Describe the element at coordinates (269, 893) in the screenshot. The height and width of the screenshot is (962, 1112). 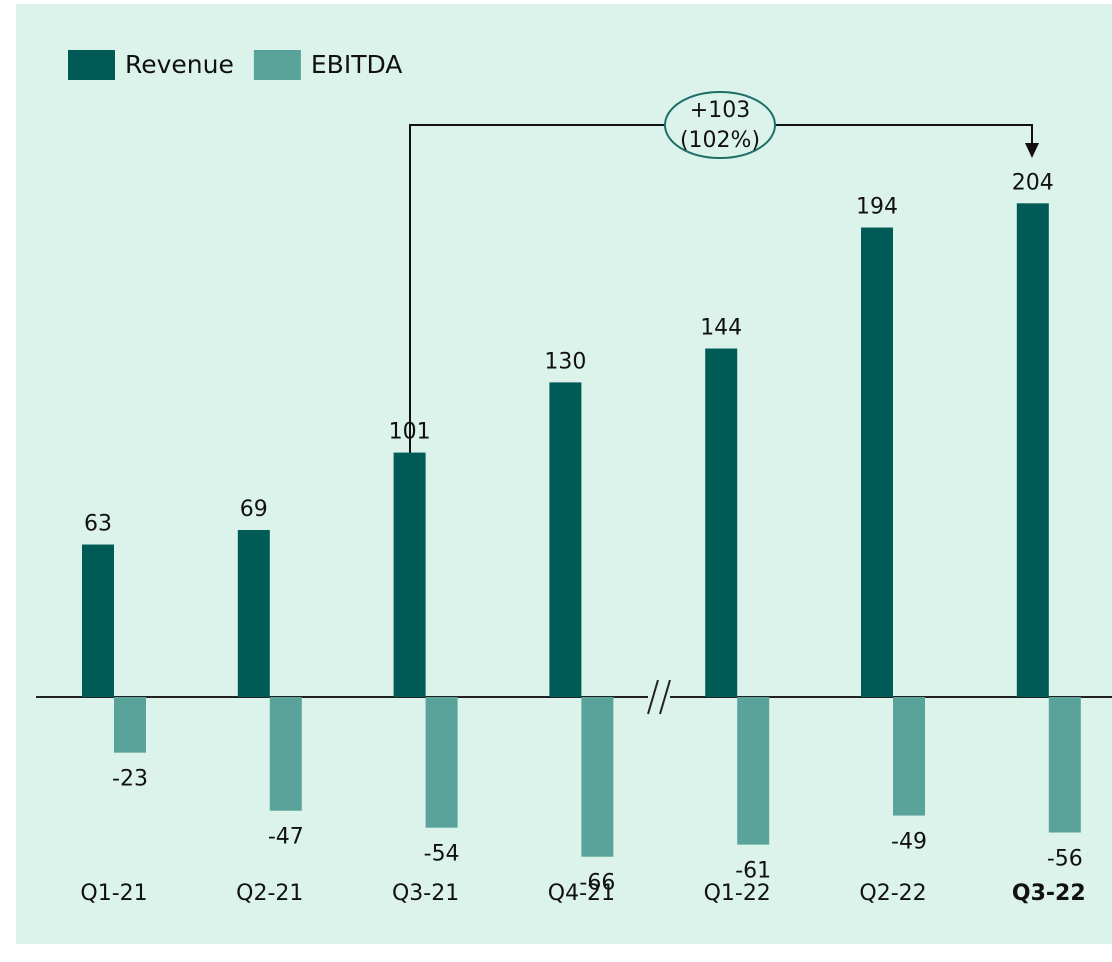
I see `x-tick-label: Q2-21` at that location.